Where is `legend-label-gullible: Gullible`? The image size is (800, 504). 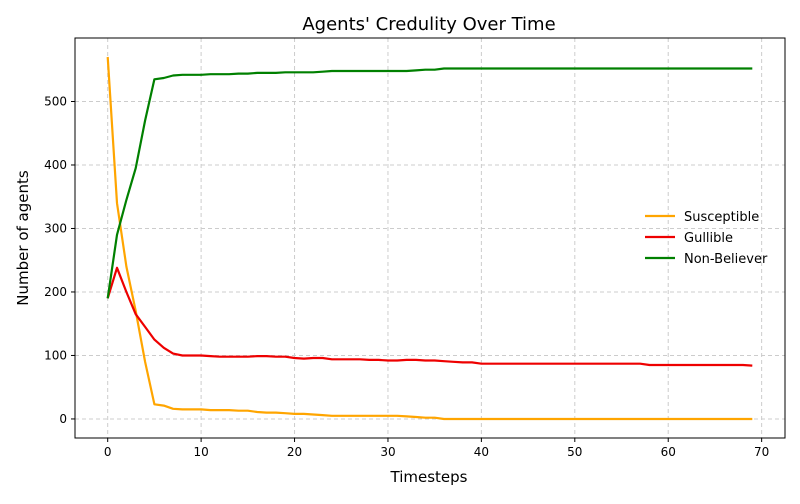
legend-label-gullible: Gullible is located at coordinates (708, 238).